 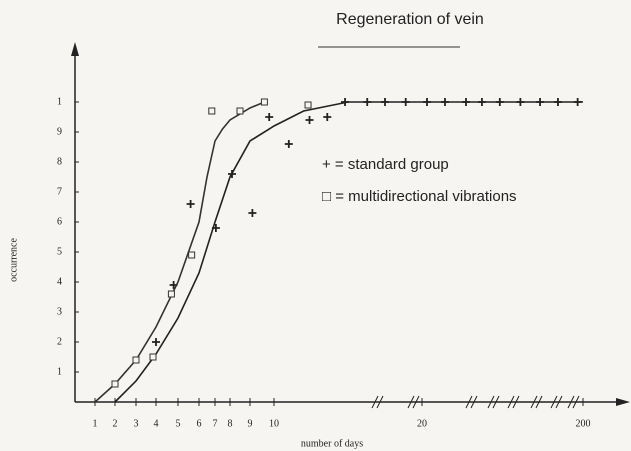 I want to click on x-tick-label: 1, so click(x=95, y=423).